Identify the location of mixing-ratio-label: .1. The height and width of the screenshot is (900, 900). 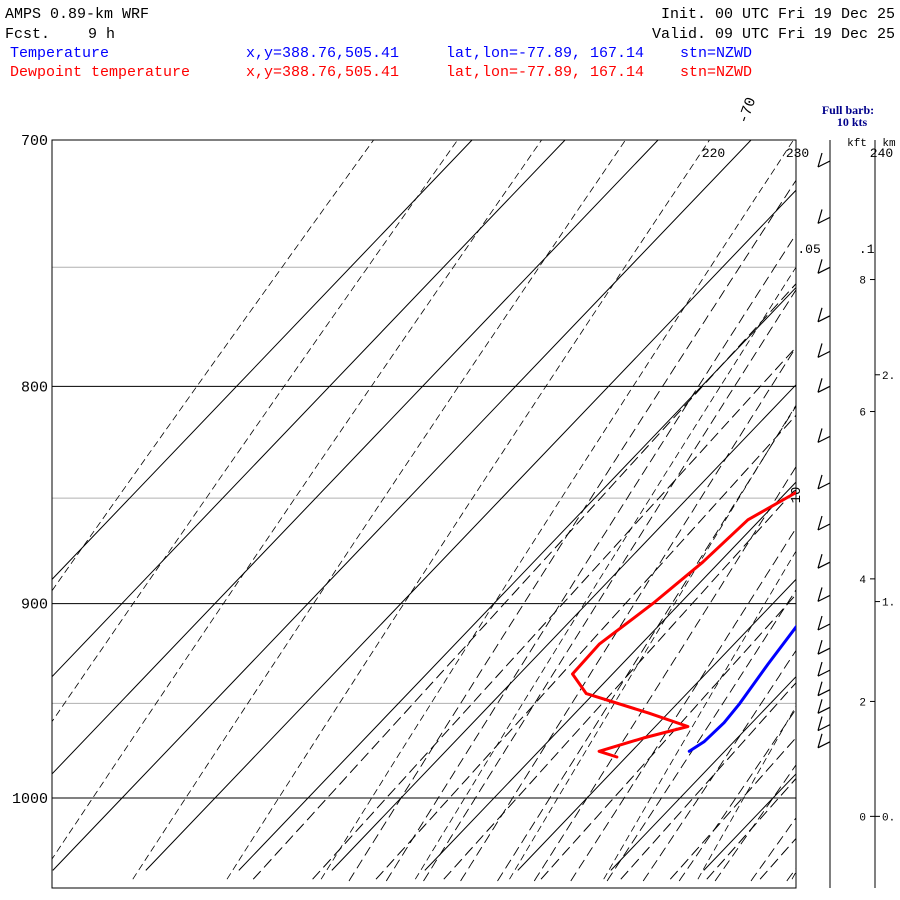
(867, 249).